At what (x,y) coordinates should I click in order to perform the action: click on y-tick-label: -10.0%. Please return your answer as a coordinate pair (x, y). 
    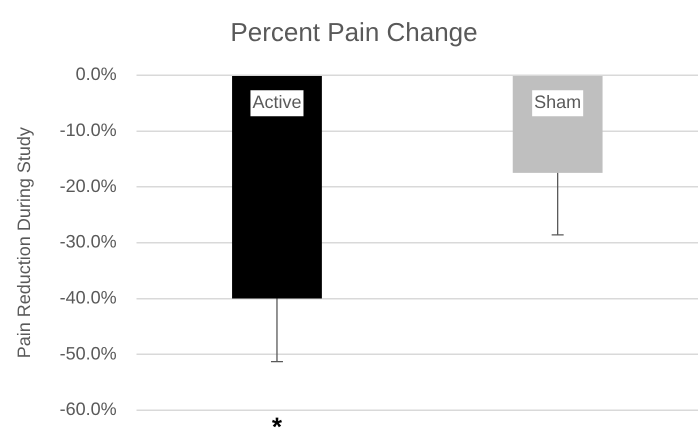
    Looking at the image, I should click on (88, 130).